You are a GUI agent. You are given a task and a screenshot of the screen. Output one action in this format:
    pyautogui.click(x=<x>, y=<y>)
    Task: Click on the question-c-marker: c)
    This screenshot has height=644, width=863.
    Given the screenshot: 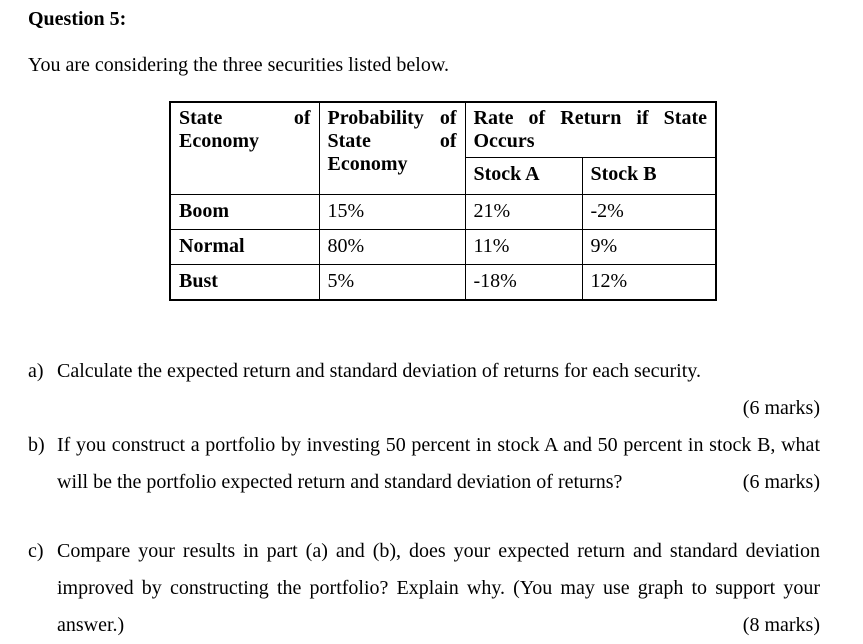 What is the action you would take?
    pyautogui.click(x=36, y=550)
    